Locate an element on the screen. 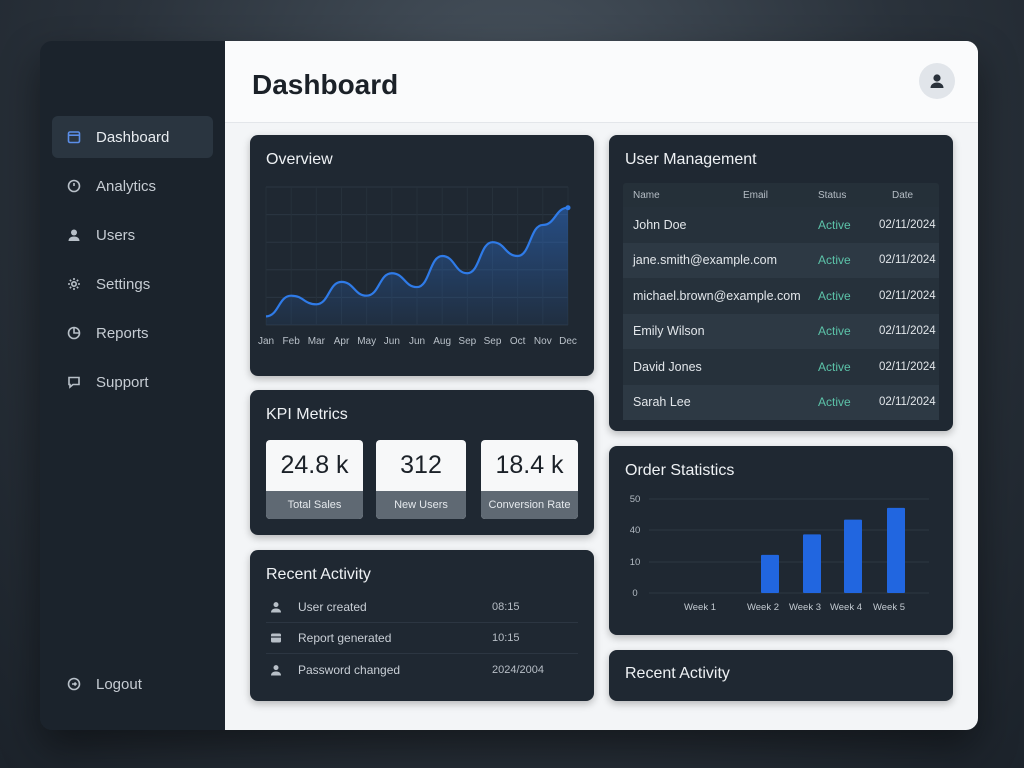 This screenshot has width=1024, height=768. activity-item: User created 08:15 is located at coordinates (422, 607).